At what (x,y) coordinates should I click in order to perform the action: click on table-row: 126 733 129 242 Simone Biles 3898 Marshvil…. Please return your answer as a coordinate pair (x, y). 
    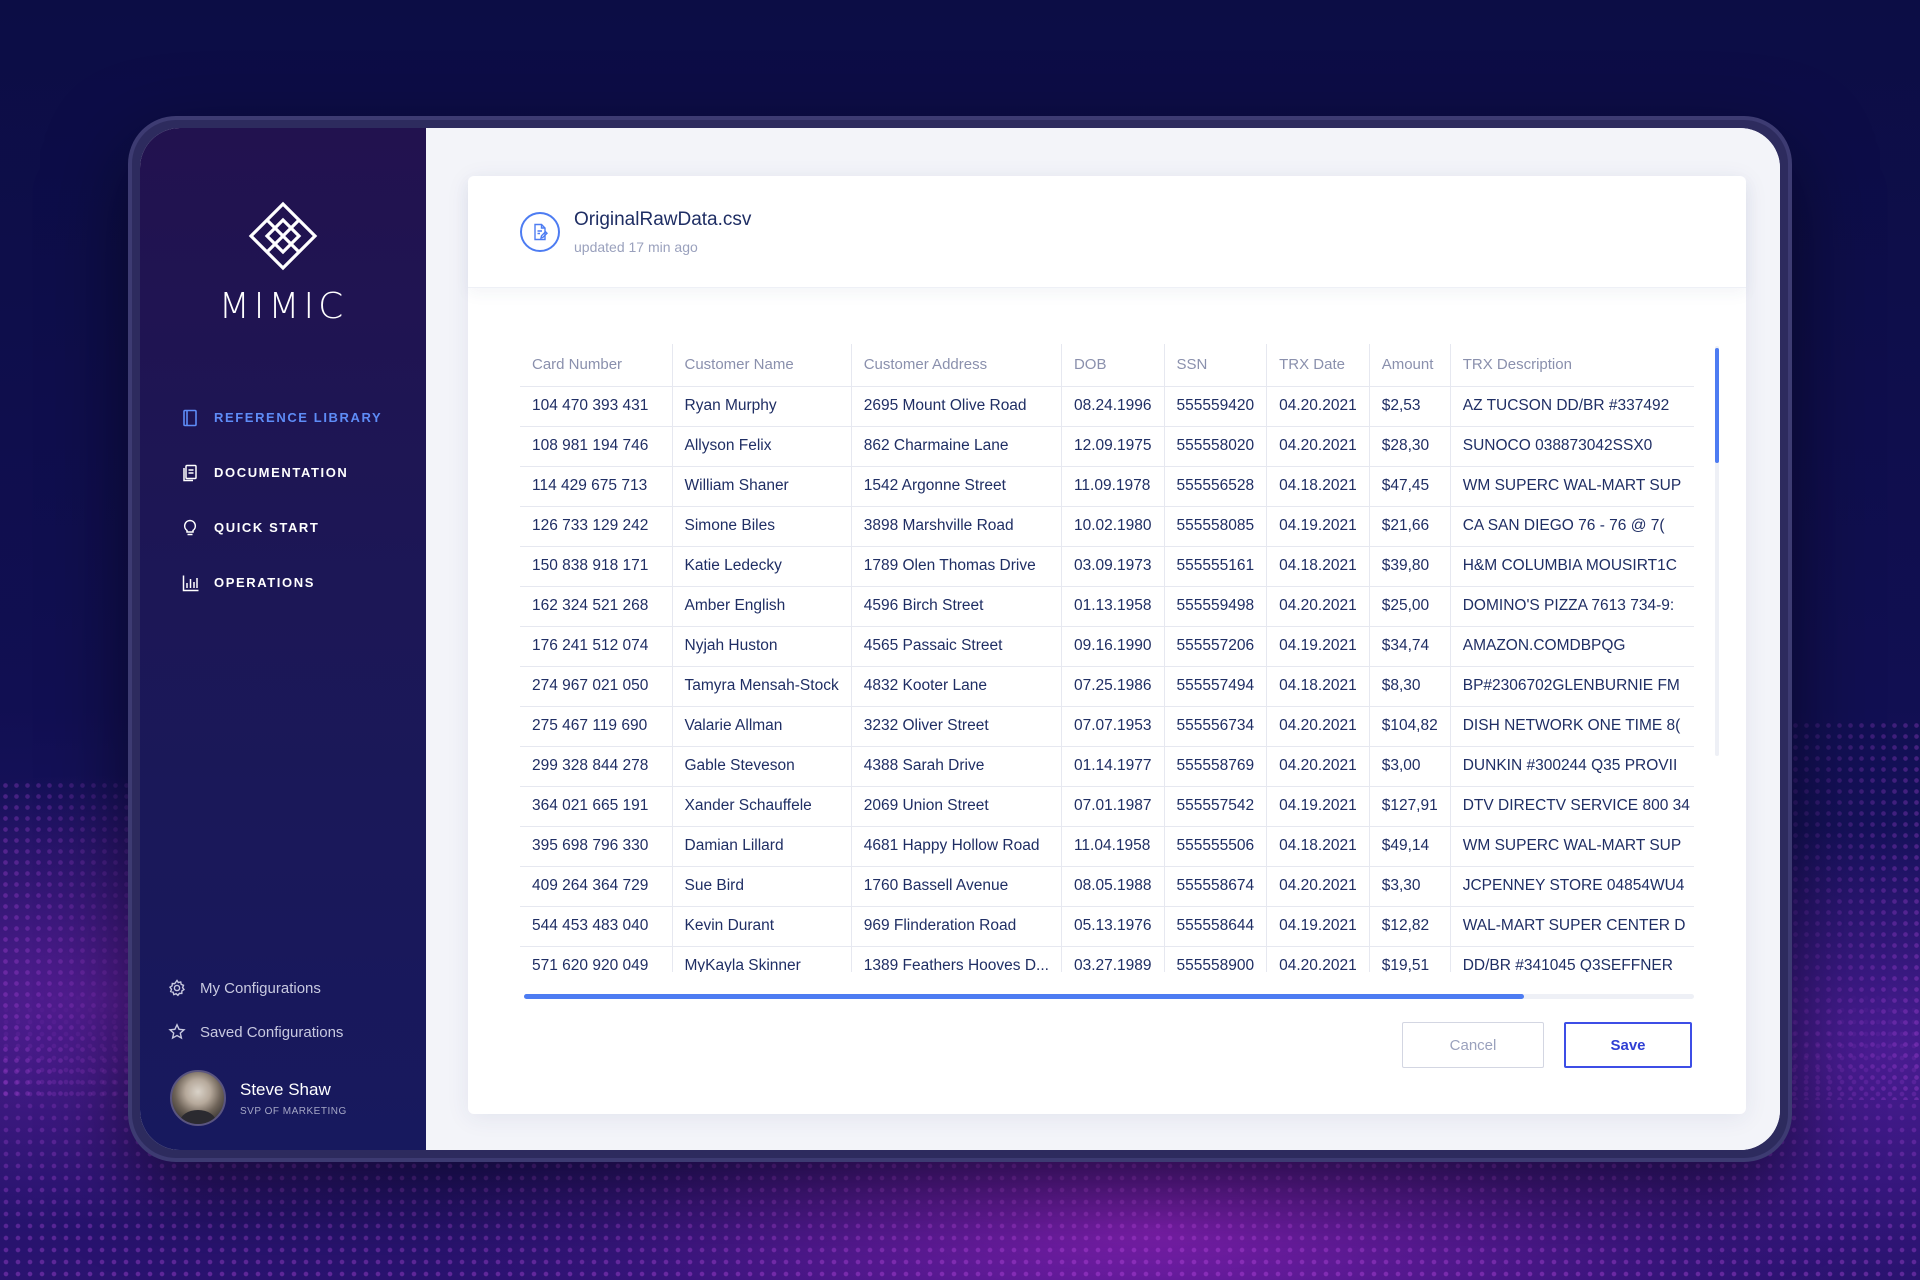
    Looking at the image, I should click on (1107, 526).